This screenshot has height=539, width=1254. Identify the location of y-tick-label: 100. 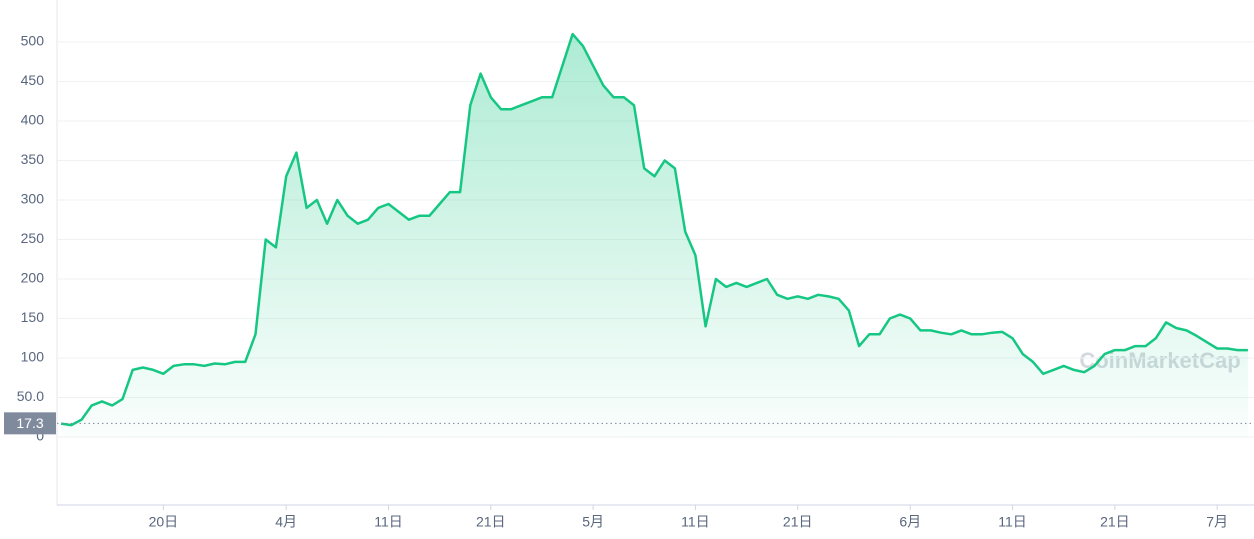
(33, 357).